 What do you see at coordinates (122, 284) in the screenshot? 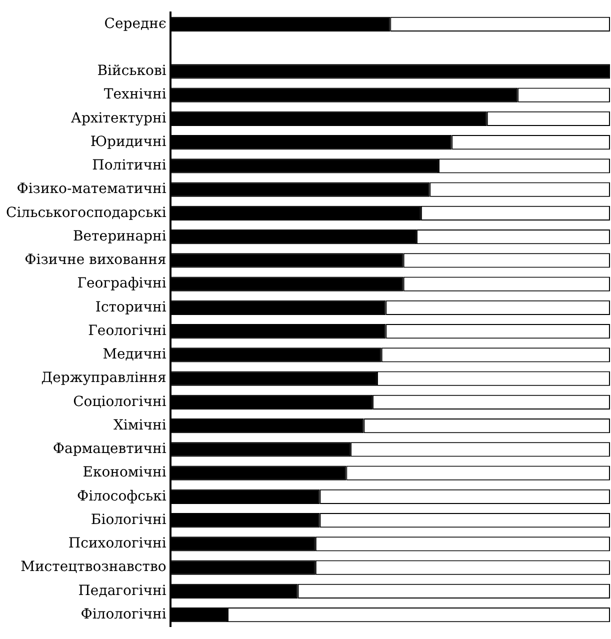
I see `y-tick-label: Географічні` at bounding box center [122, 284].